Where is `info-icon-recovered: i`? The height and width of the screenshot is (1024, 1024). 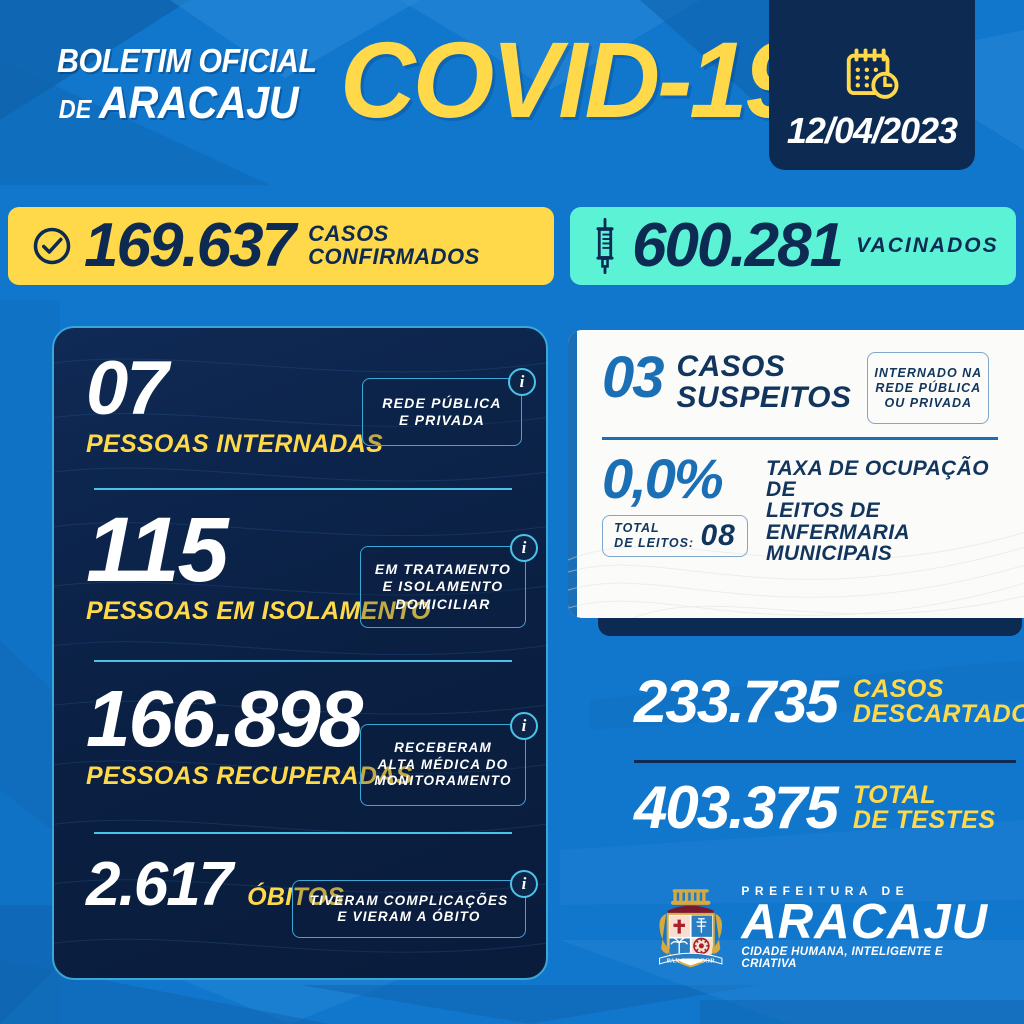 info-icon-recovered: i is located at coordinates (524, 726).